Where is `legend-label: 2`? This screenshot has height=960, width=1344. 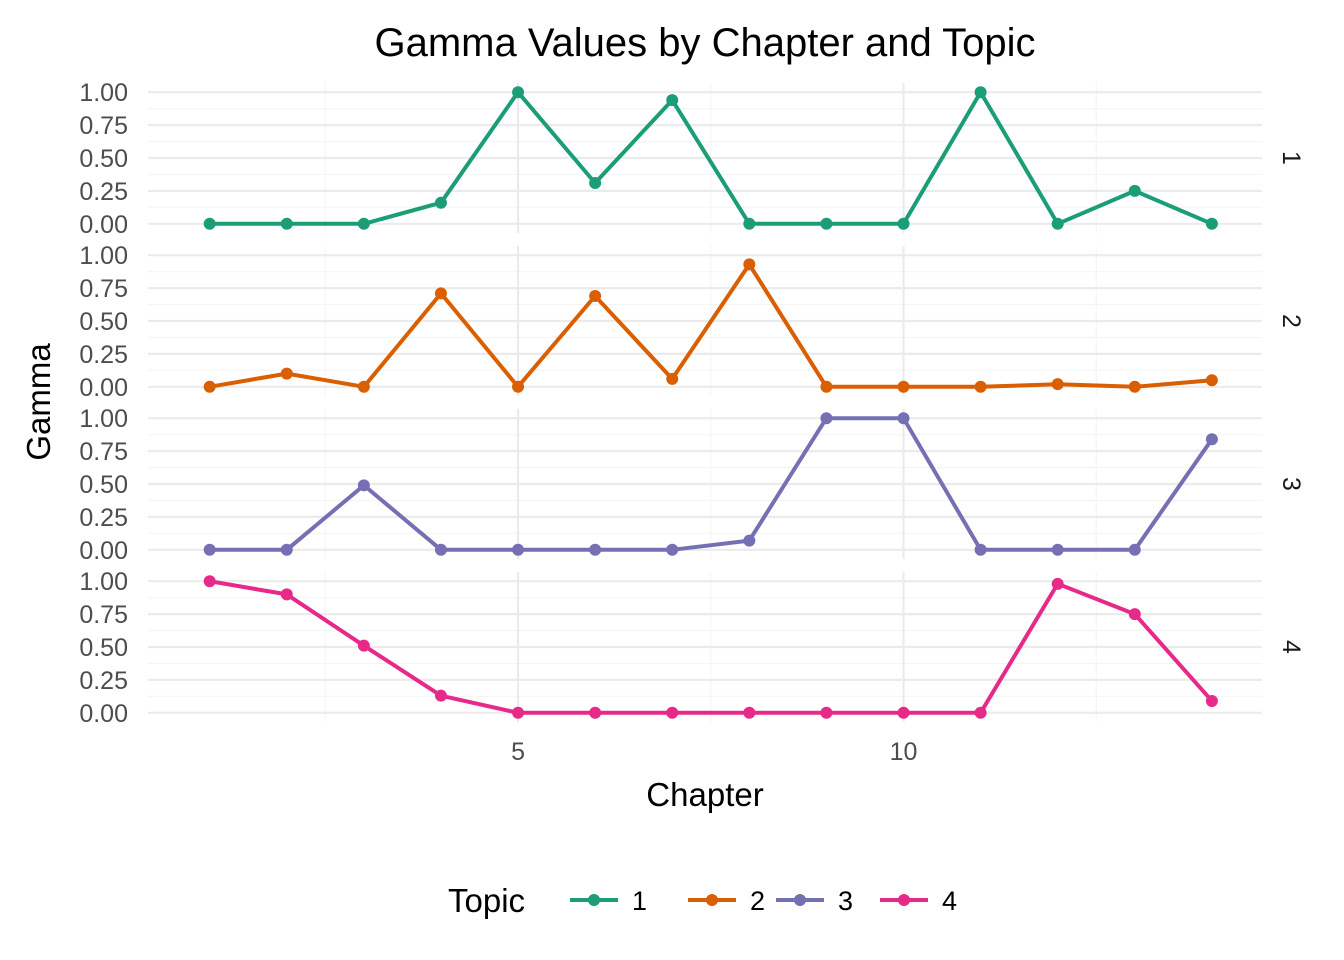 legend-label: 2 is located at coordinates (757, 901).